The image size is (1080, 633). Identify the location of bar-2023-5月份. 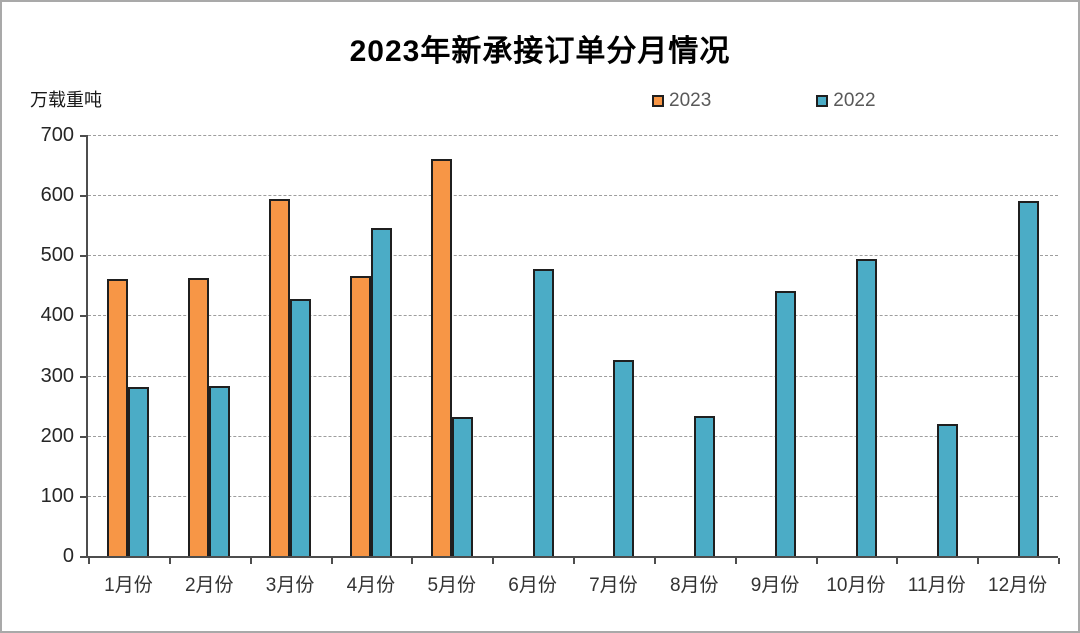
(441, 357).